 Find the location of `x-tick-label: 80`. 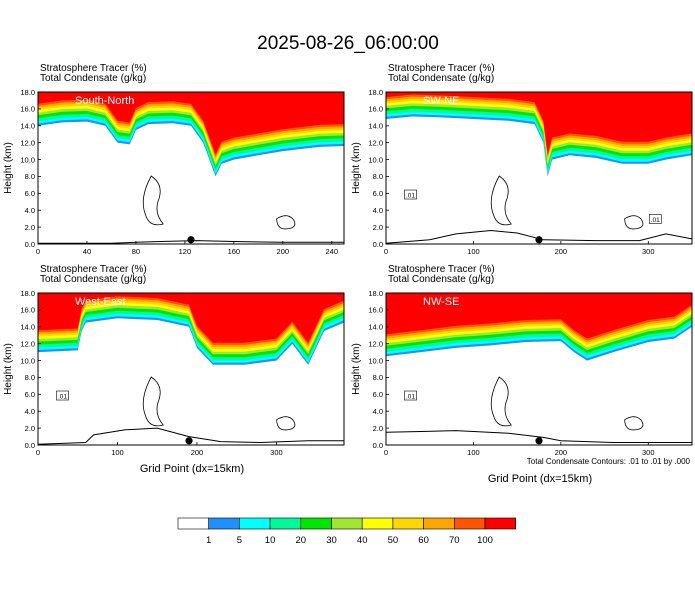

x-tick-label: 80 is located at coordinates (136, 251).